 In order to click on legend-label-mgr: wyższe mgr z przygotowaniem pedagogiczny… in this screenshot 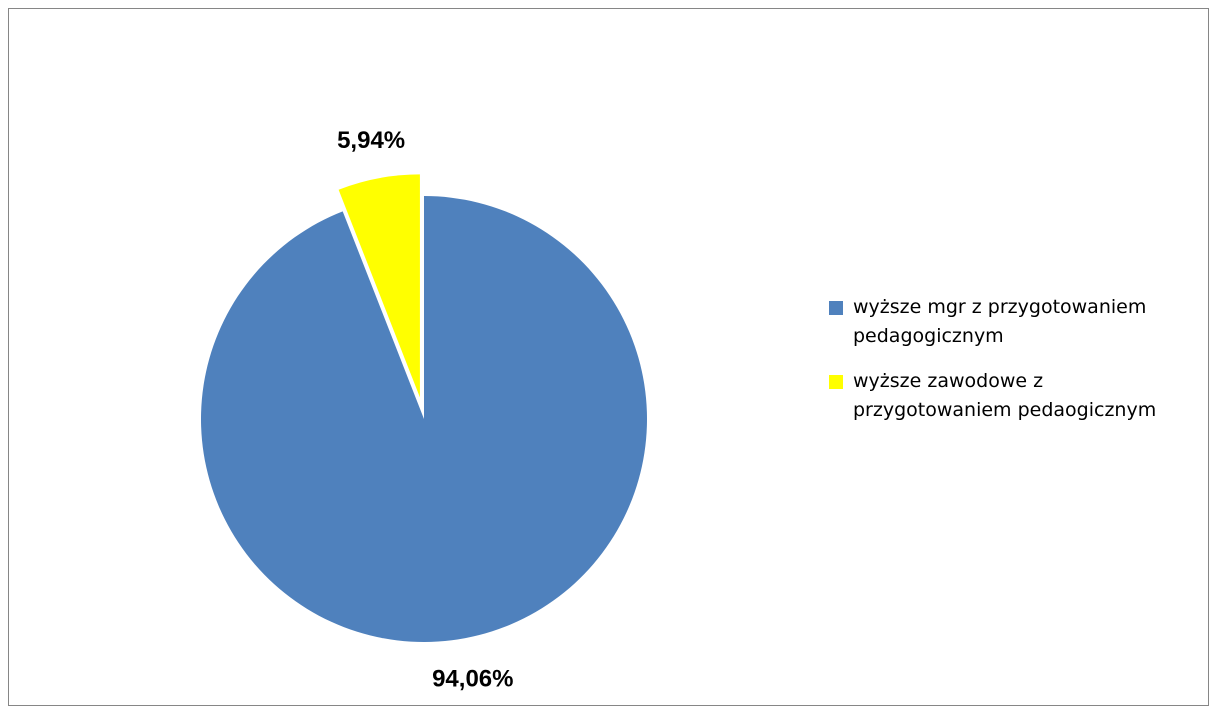, I will do `click(1000, 321)`.